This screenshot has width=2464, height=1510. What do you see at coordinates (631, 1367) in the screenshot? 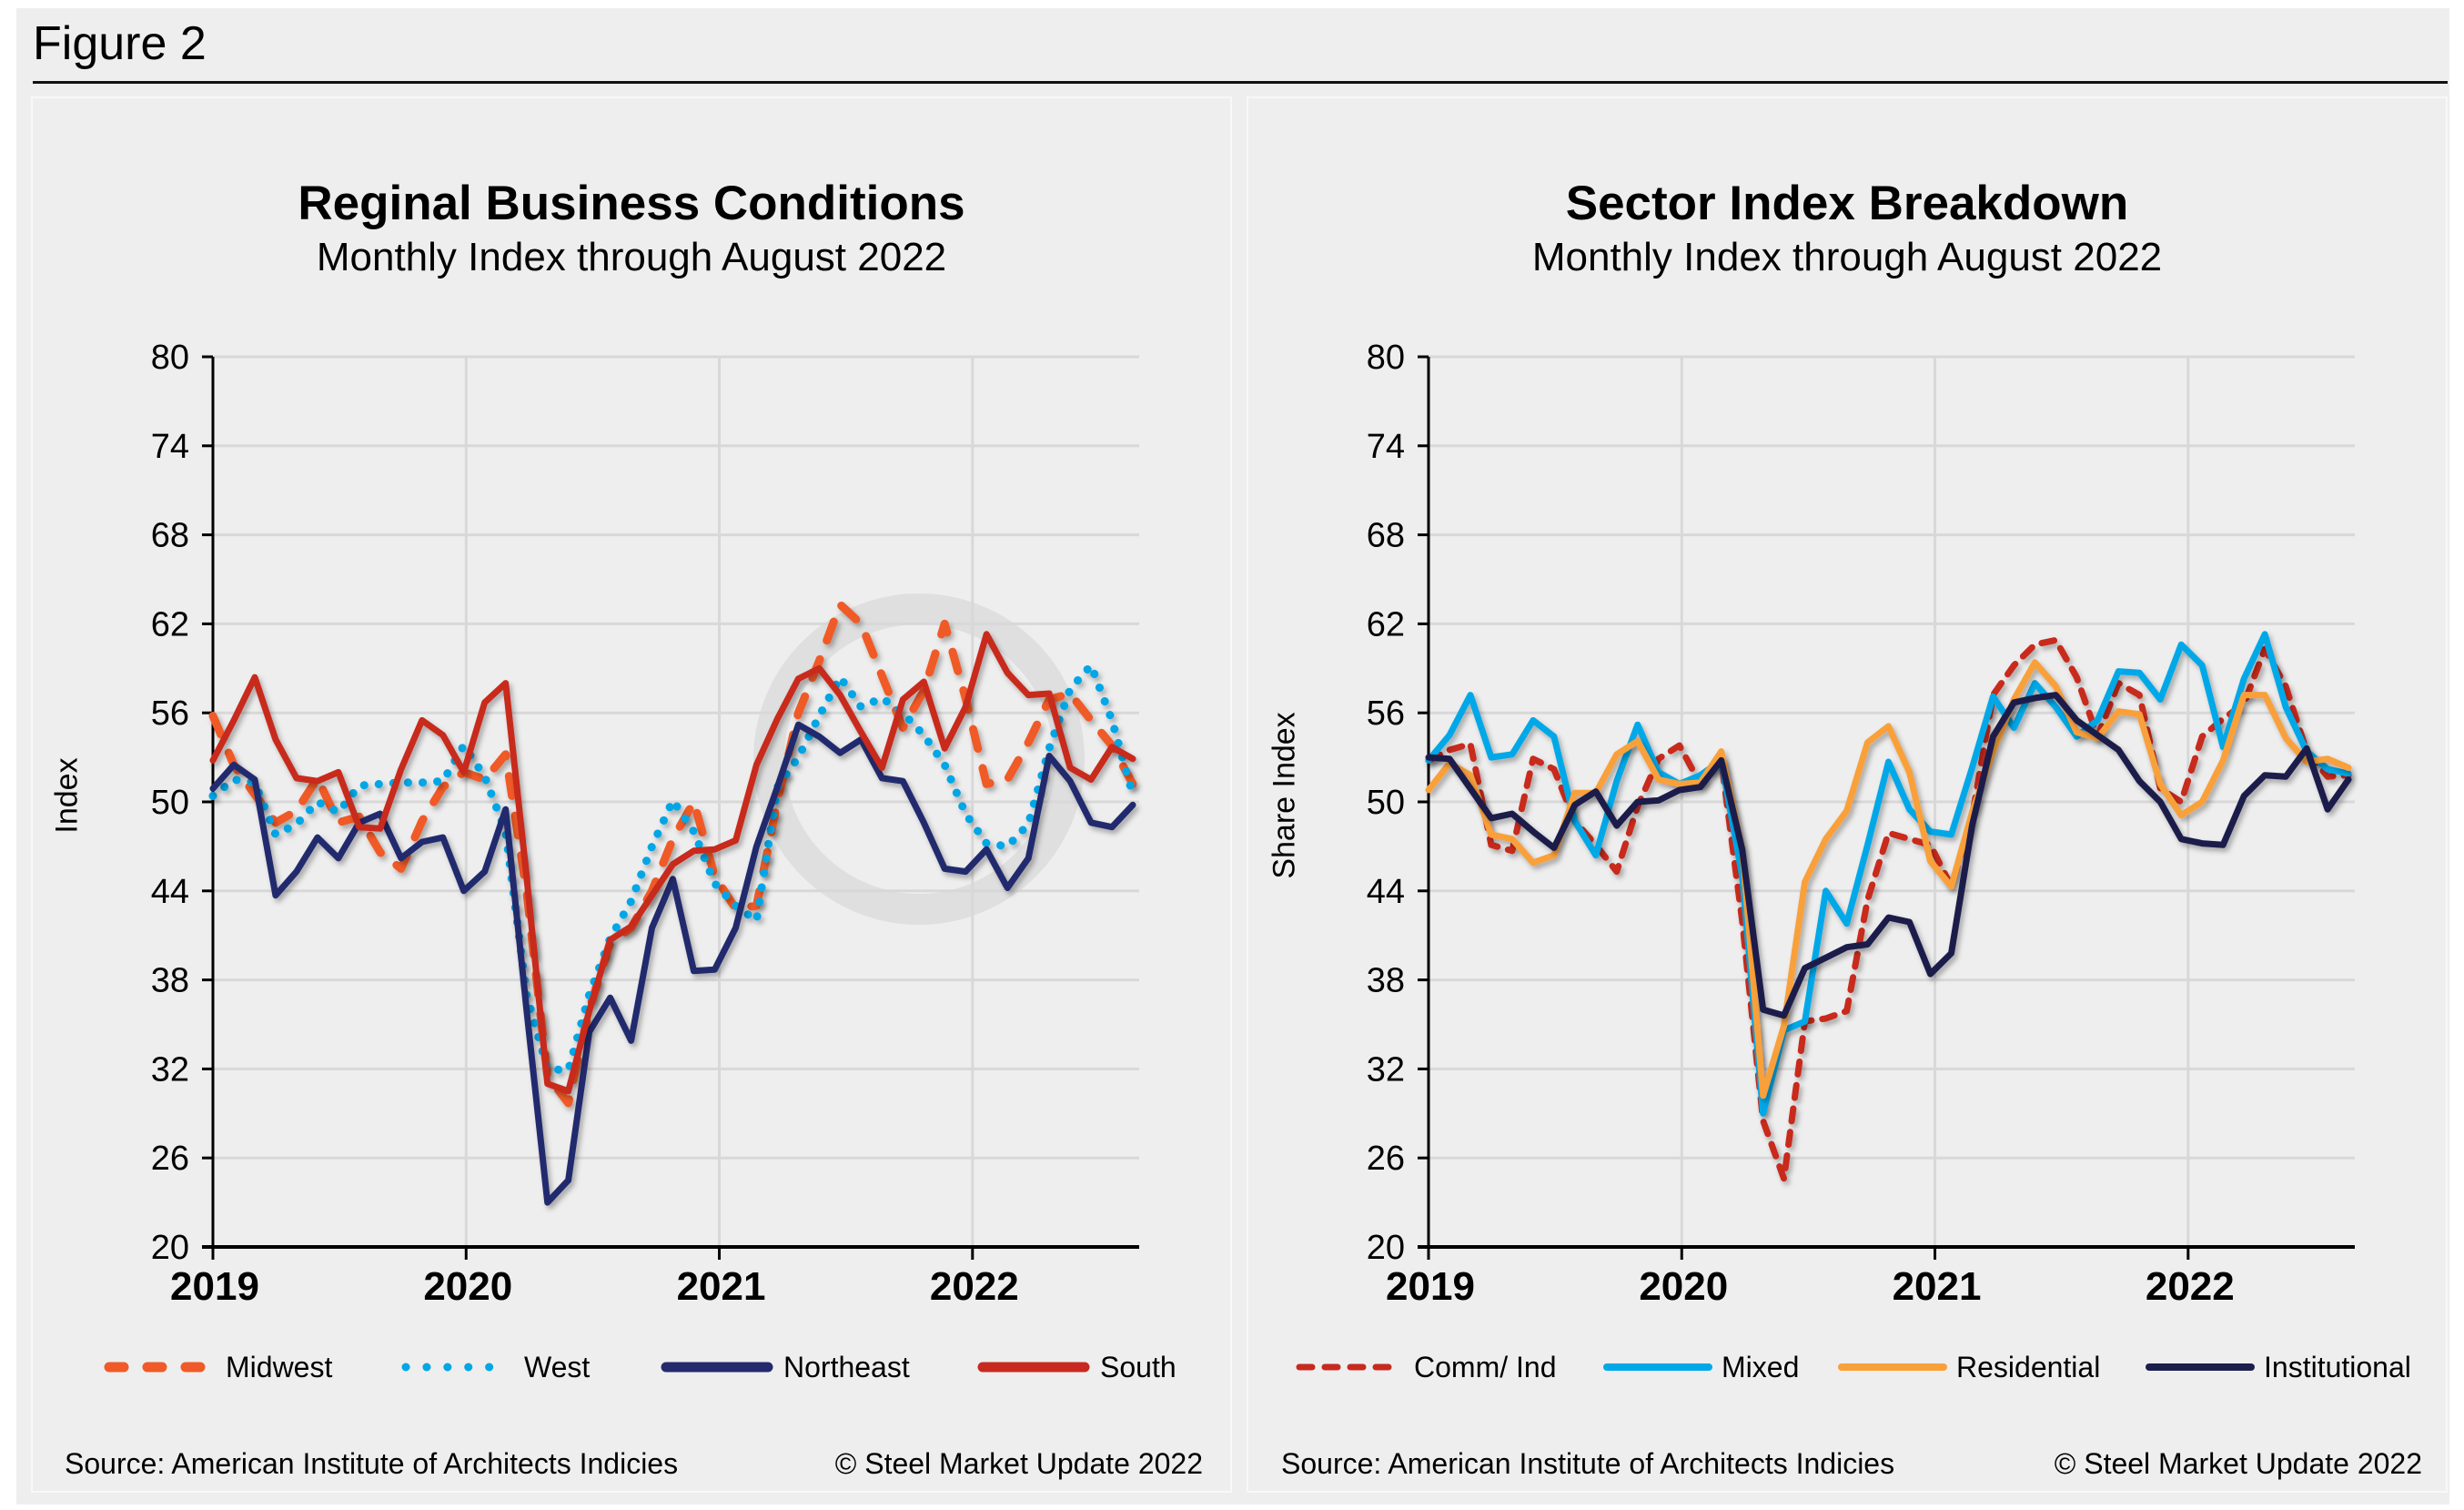
I see `legend: Midwest West Northeast South` at bounding box center [631, 1367].